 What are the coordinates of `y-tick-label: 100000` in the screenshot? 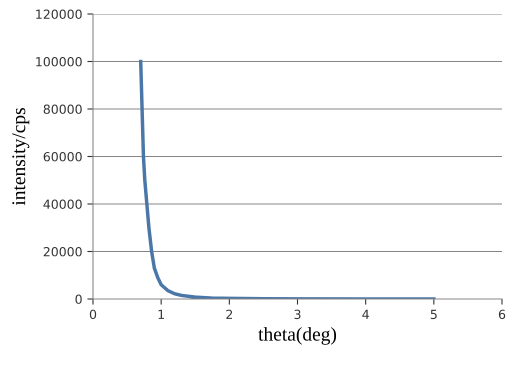 It's located at (59, 61).